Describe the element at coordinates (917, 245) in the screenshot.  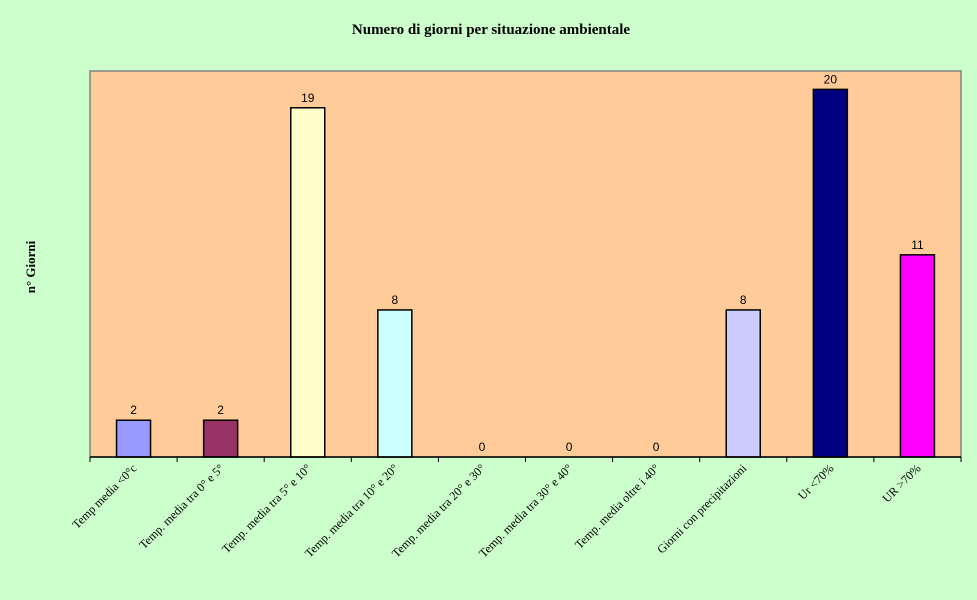
I see `data-label: 11` at that location.